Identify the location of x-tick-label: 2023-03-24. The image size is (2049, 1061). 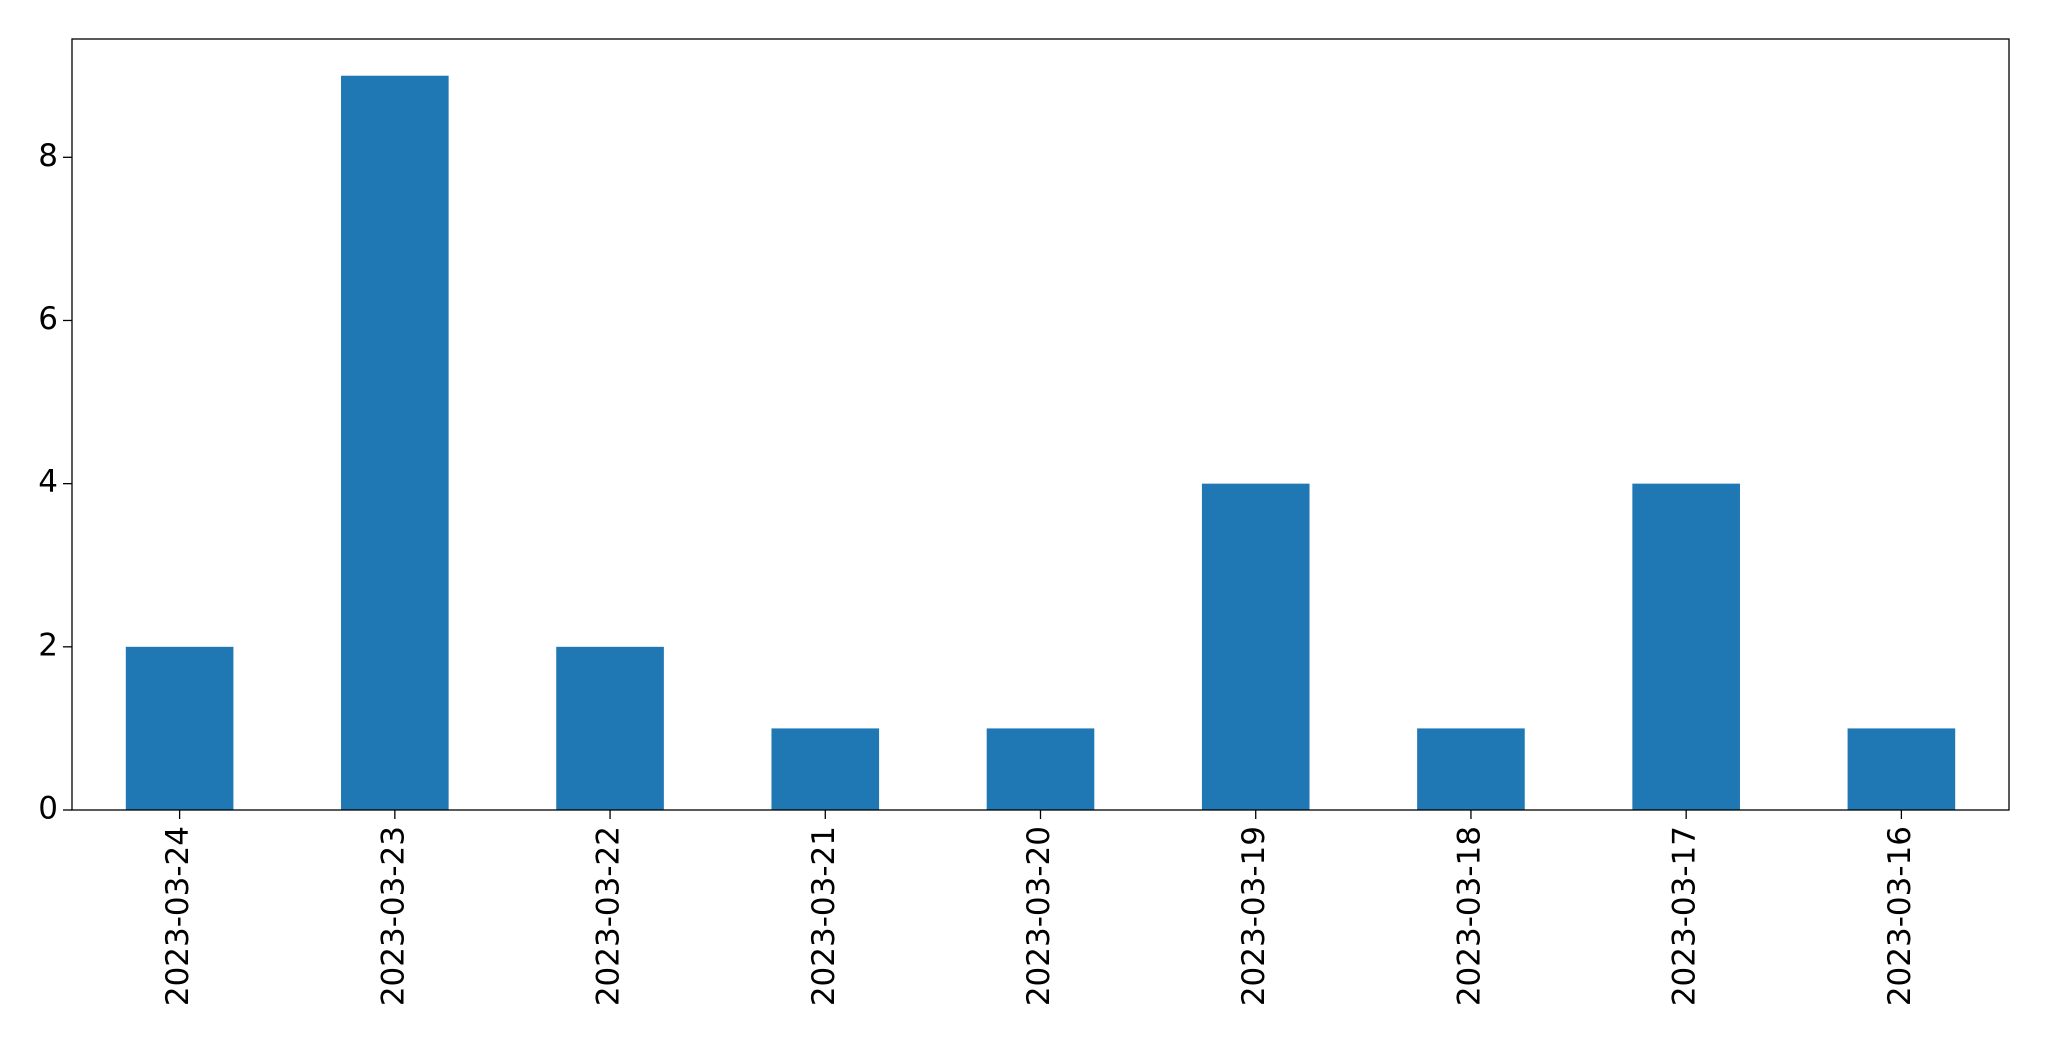
(178, 916).